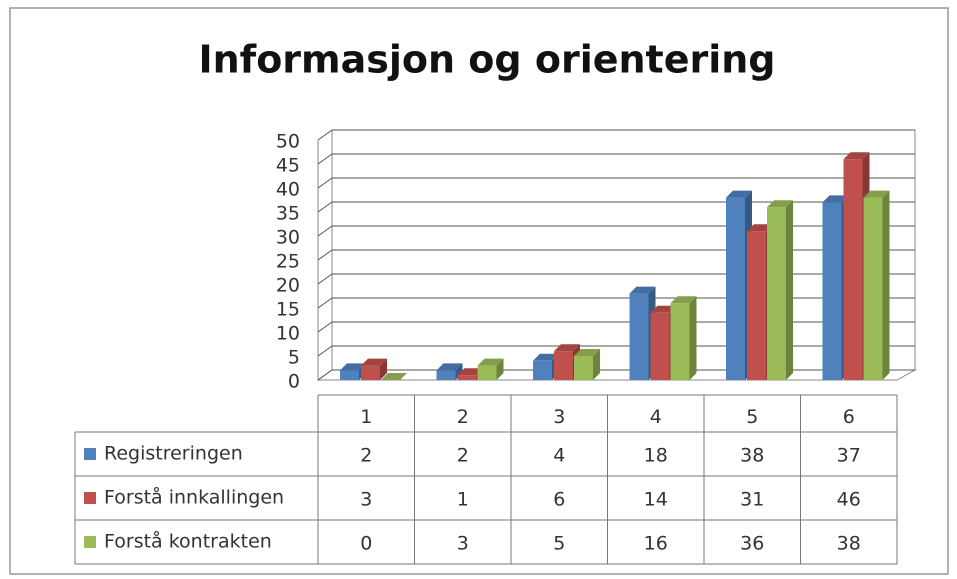  Describe the element at coordinates (288, 334) in the screenshot. I see `y-tick-label: 10` at that location.